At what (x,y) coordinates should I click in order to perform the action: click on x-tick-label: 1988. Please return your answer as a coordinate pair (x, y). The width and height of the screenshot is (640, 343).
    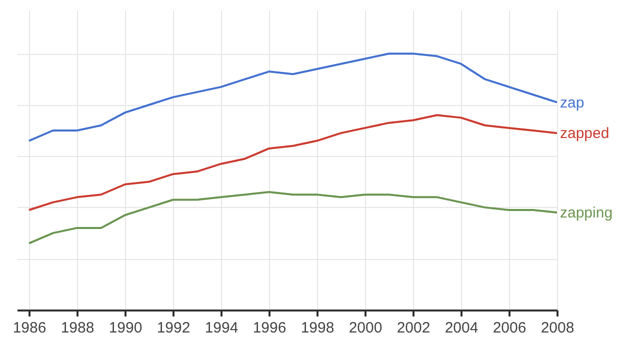
    Looking at the image, I should click on (77, 328).